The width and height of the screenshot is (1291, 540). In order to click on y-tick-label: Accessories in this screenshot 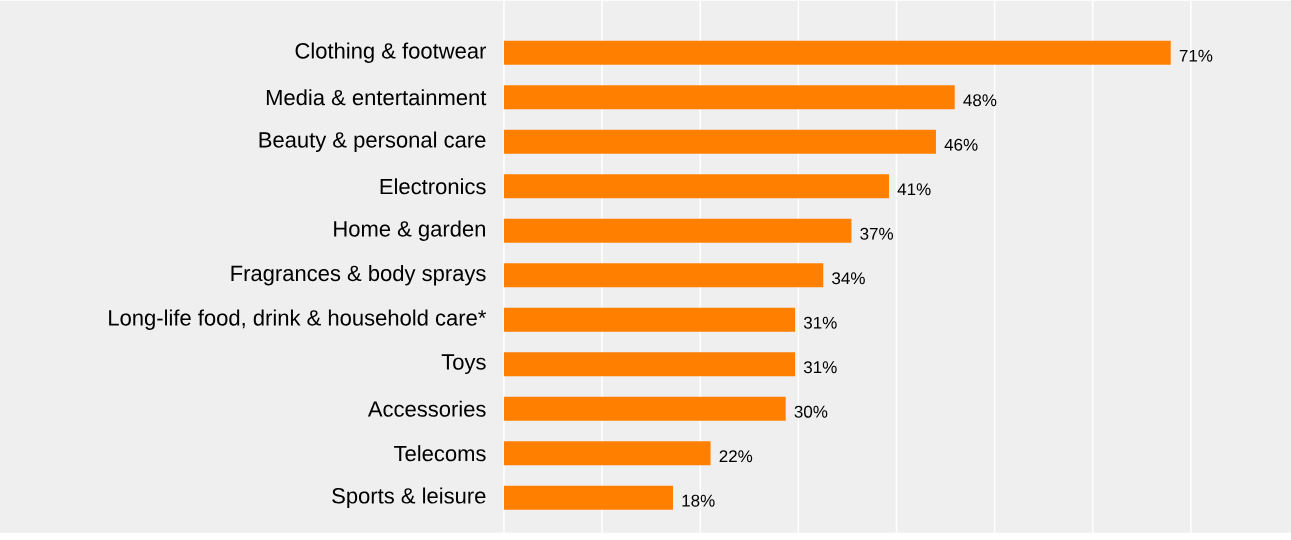, I will do `click(426, 409)`.